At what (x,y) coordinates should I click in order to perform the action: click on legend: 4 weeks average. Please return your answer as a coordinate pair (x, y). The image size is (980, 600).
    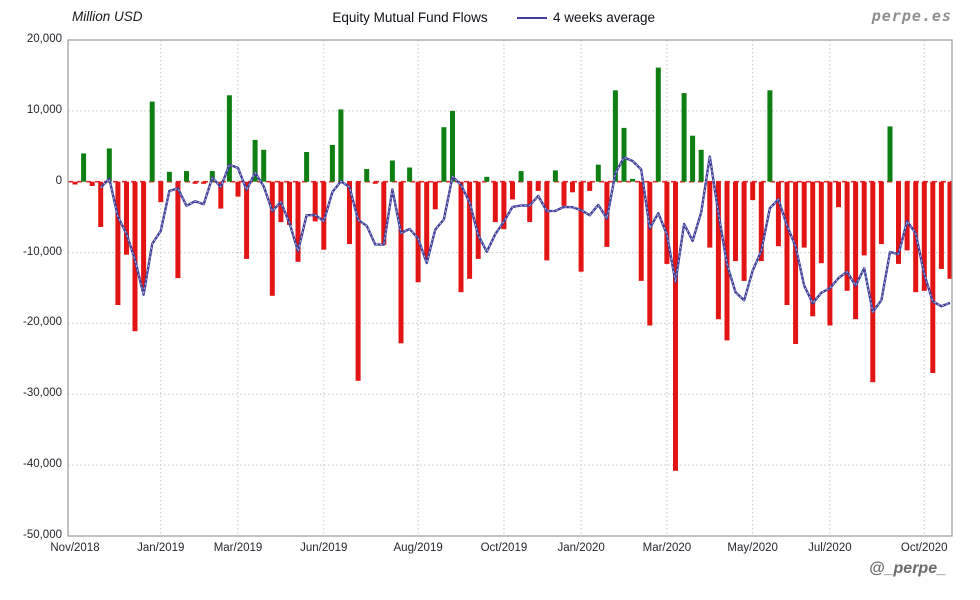
    Looking at the image, I should click on (586, 17).